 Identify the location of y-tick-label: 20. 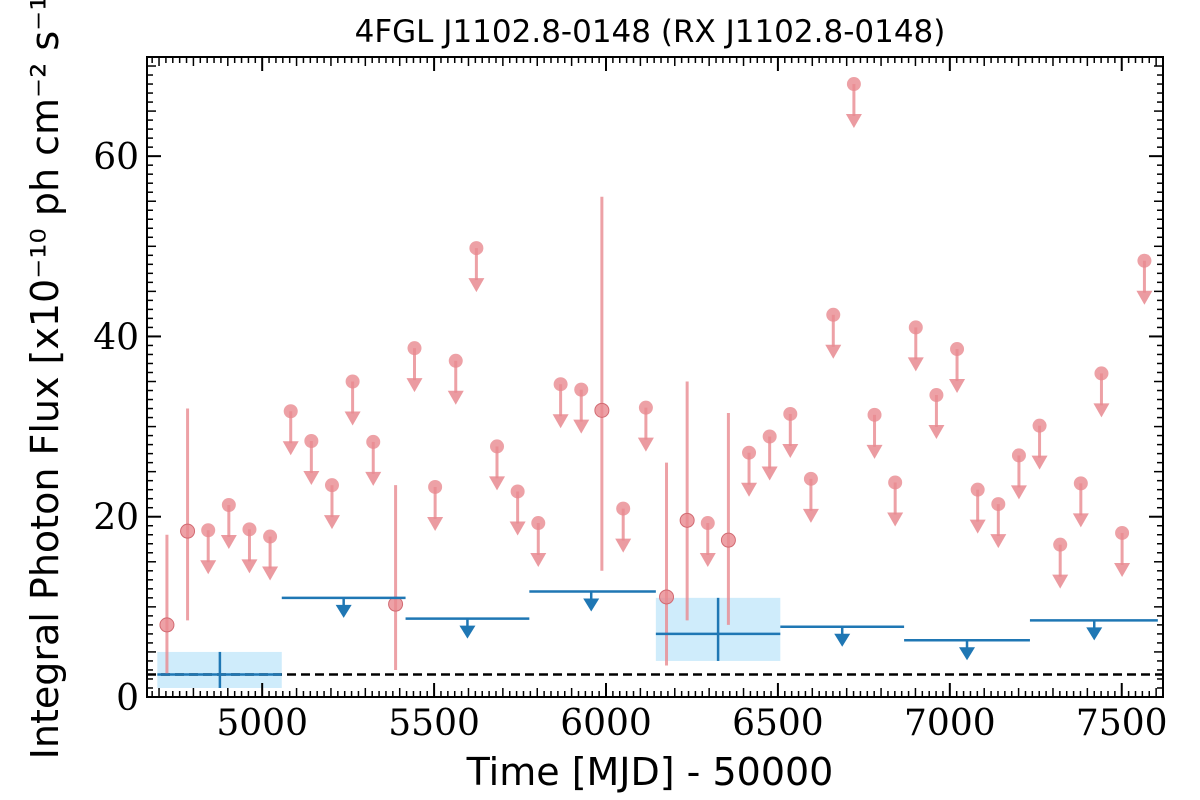
(116, 518).